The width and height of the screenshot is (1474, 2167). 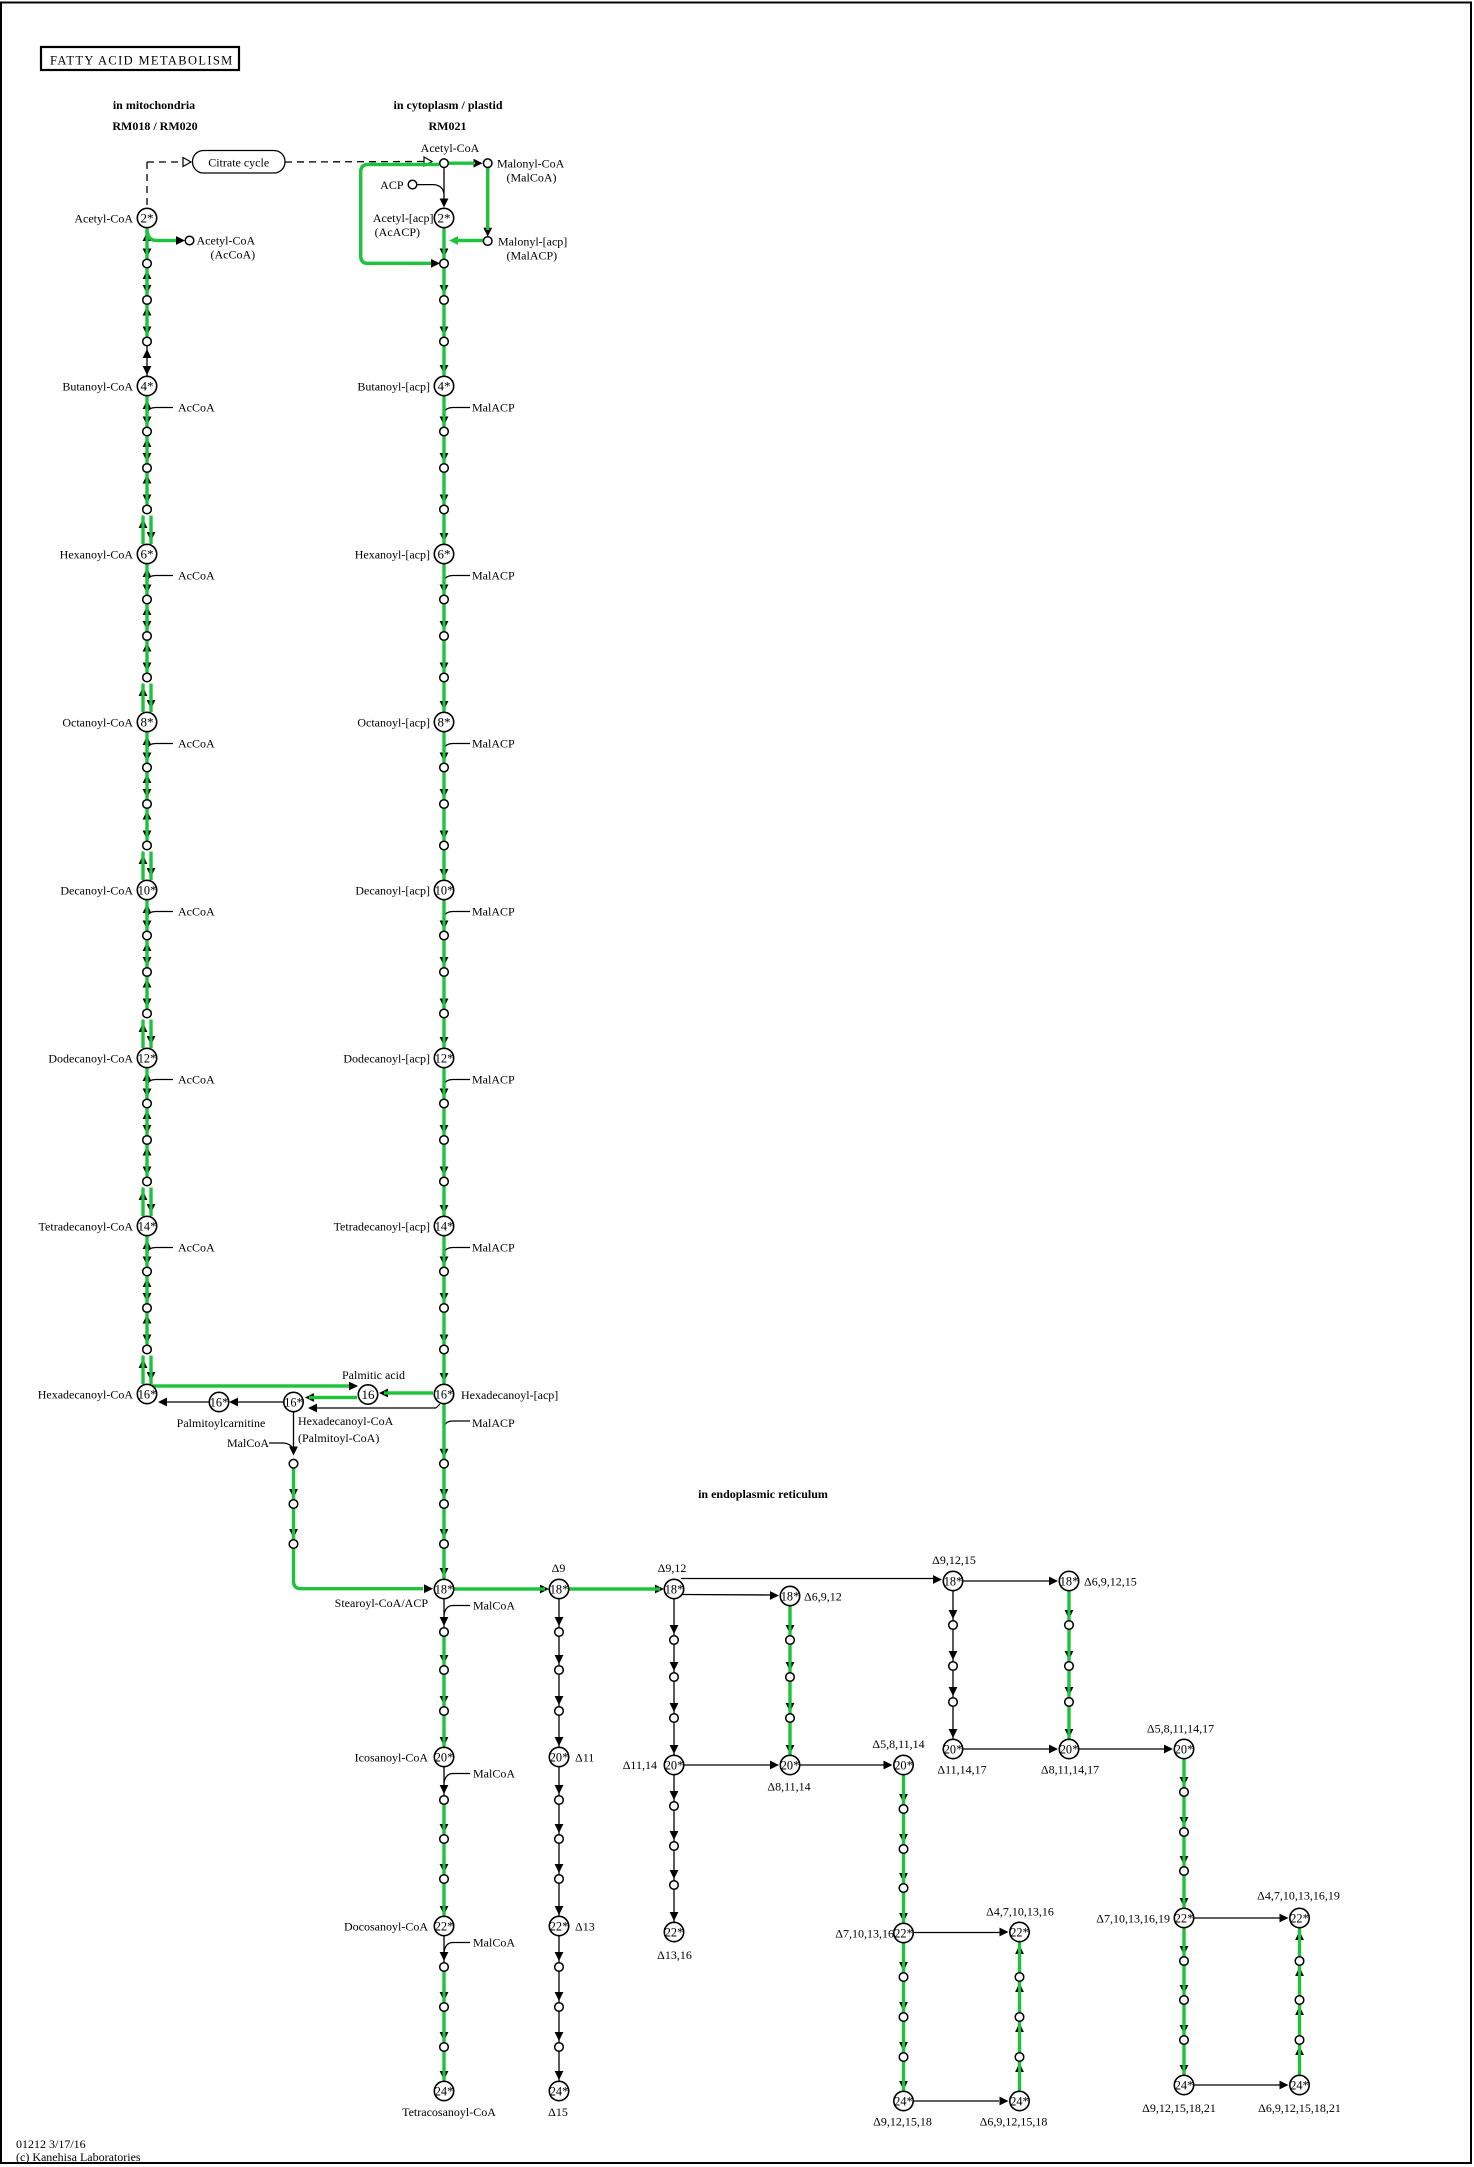 I want to click on svg-text: Δ6,9,12,15,18, so click(x=1014, y=2122).